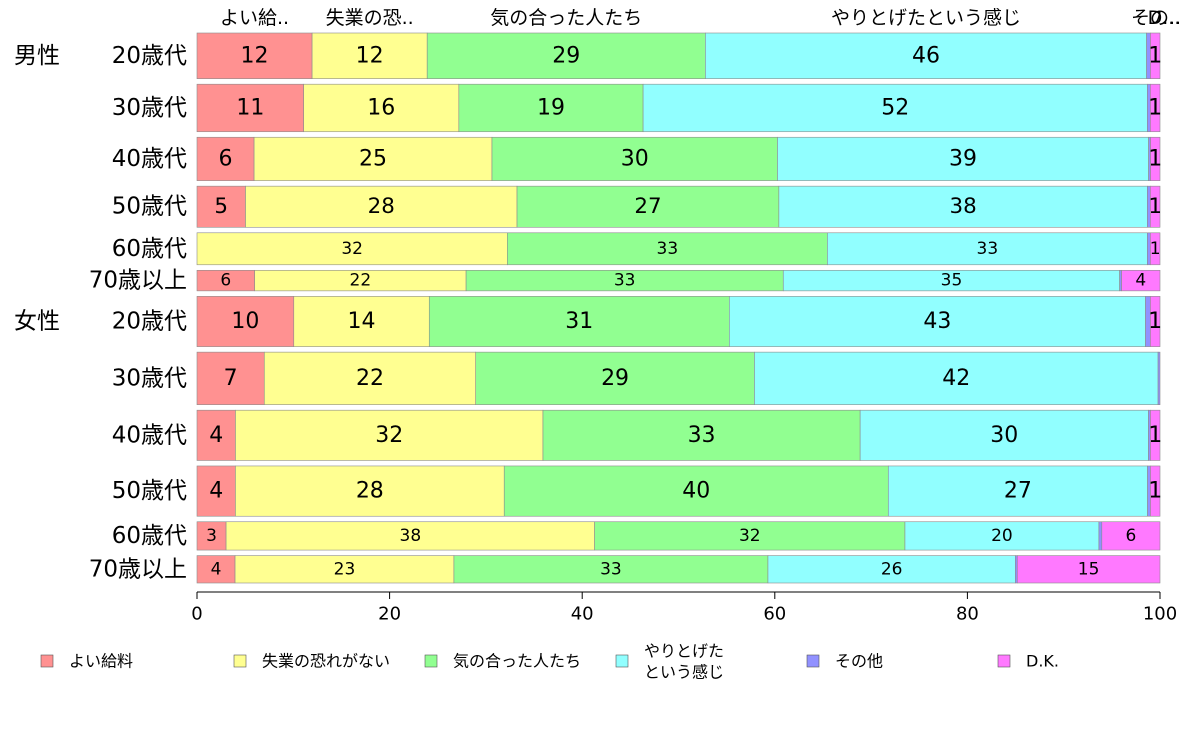 The width and height of the screenshot is (1188, 736). I want to click on legend-label: 気の合った人たち, so click(517, 661).